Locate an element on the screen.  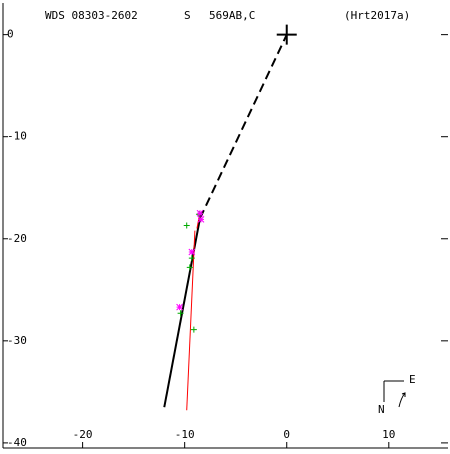
y-tick-label: -40 is located at coordinates (17, 442).